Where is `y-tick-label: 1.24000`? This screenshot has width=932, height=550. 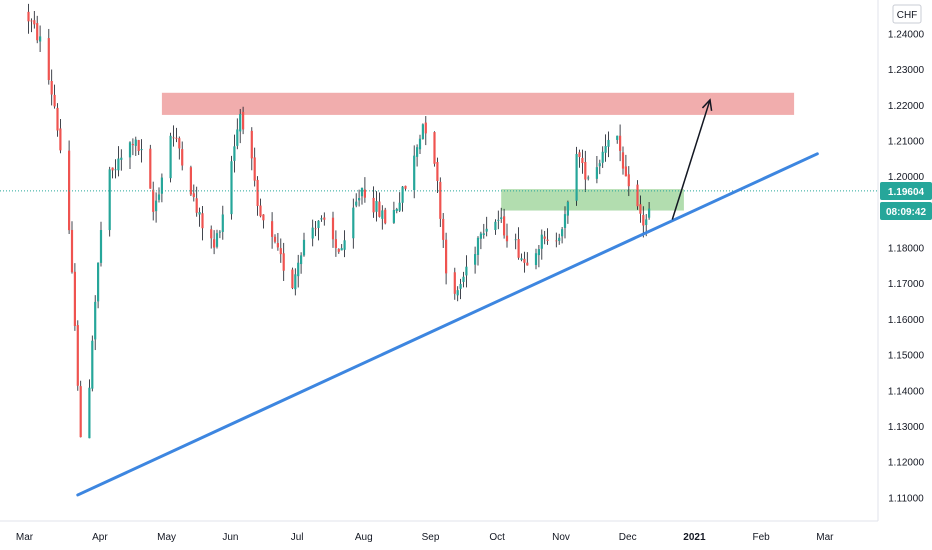
y-tick-label: 1.24000 is located at coordinates (906, 34).